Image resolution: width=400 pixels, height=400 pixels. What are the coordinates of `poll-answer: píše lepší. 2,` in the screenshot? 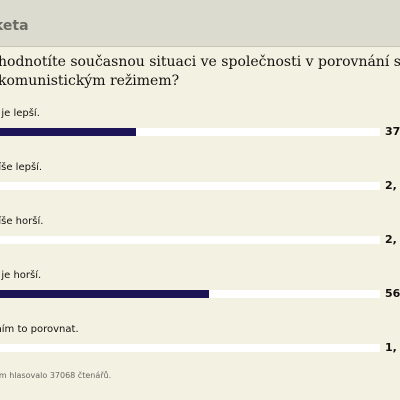 It's located at (200, 184).